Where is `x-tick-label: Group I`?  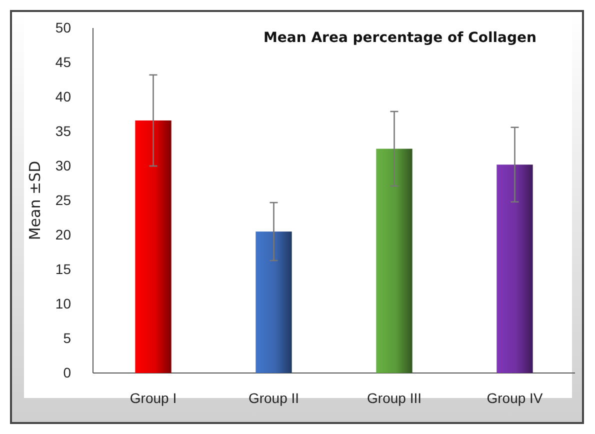 x-tick-label: Group I is located at coordinates (153, 398).